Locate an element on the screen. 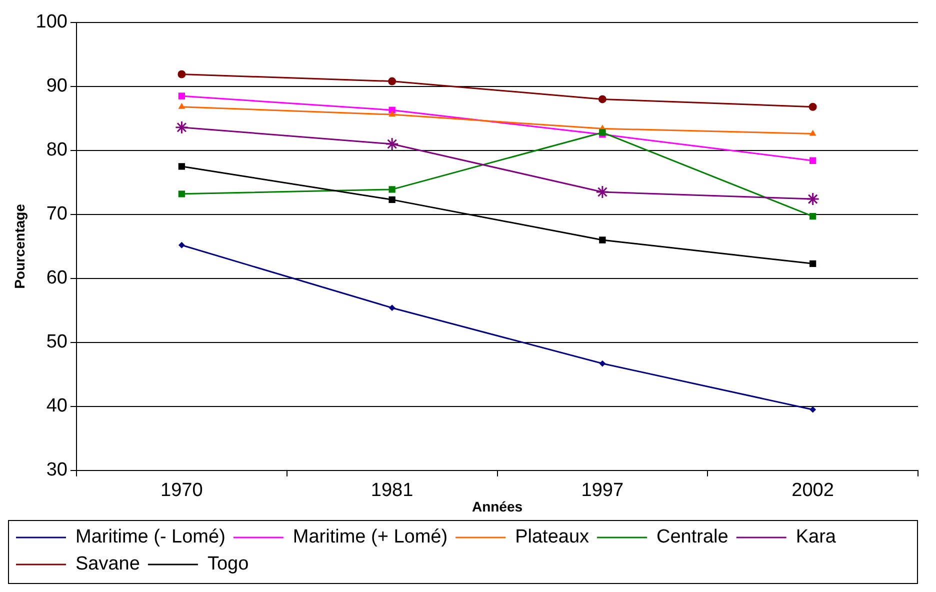  legend-label: Plateaux is located at coordinates (552, 537).